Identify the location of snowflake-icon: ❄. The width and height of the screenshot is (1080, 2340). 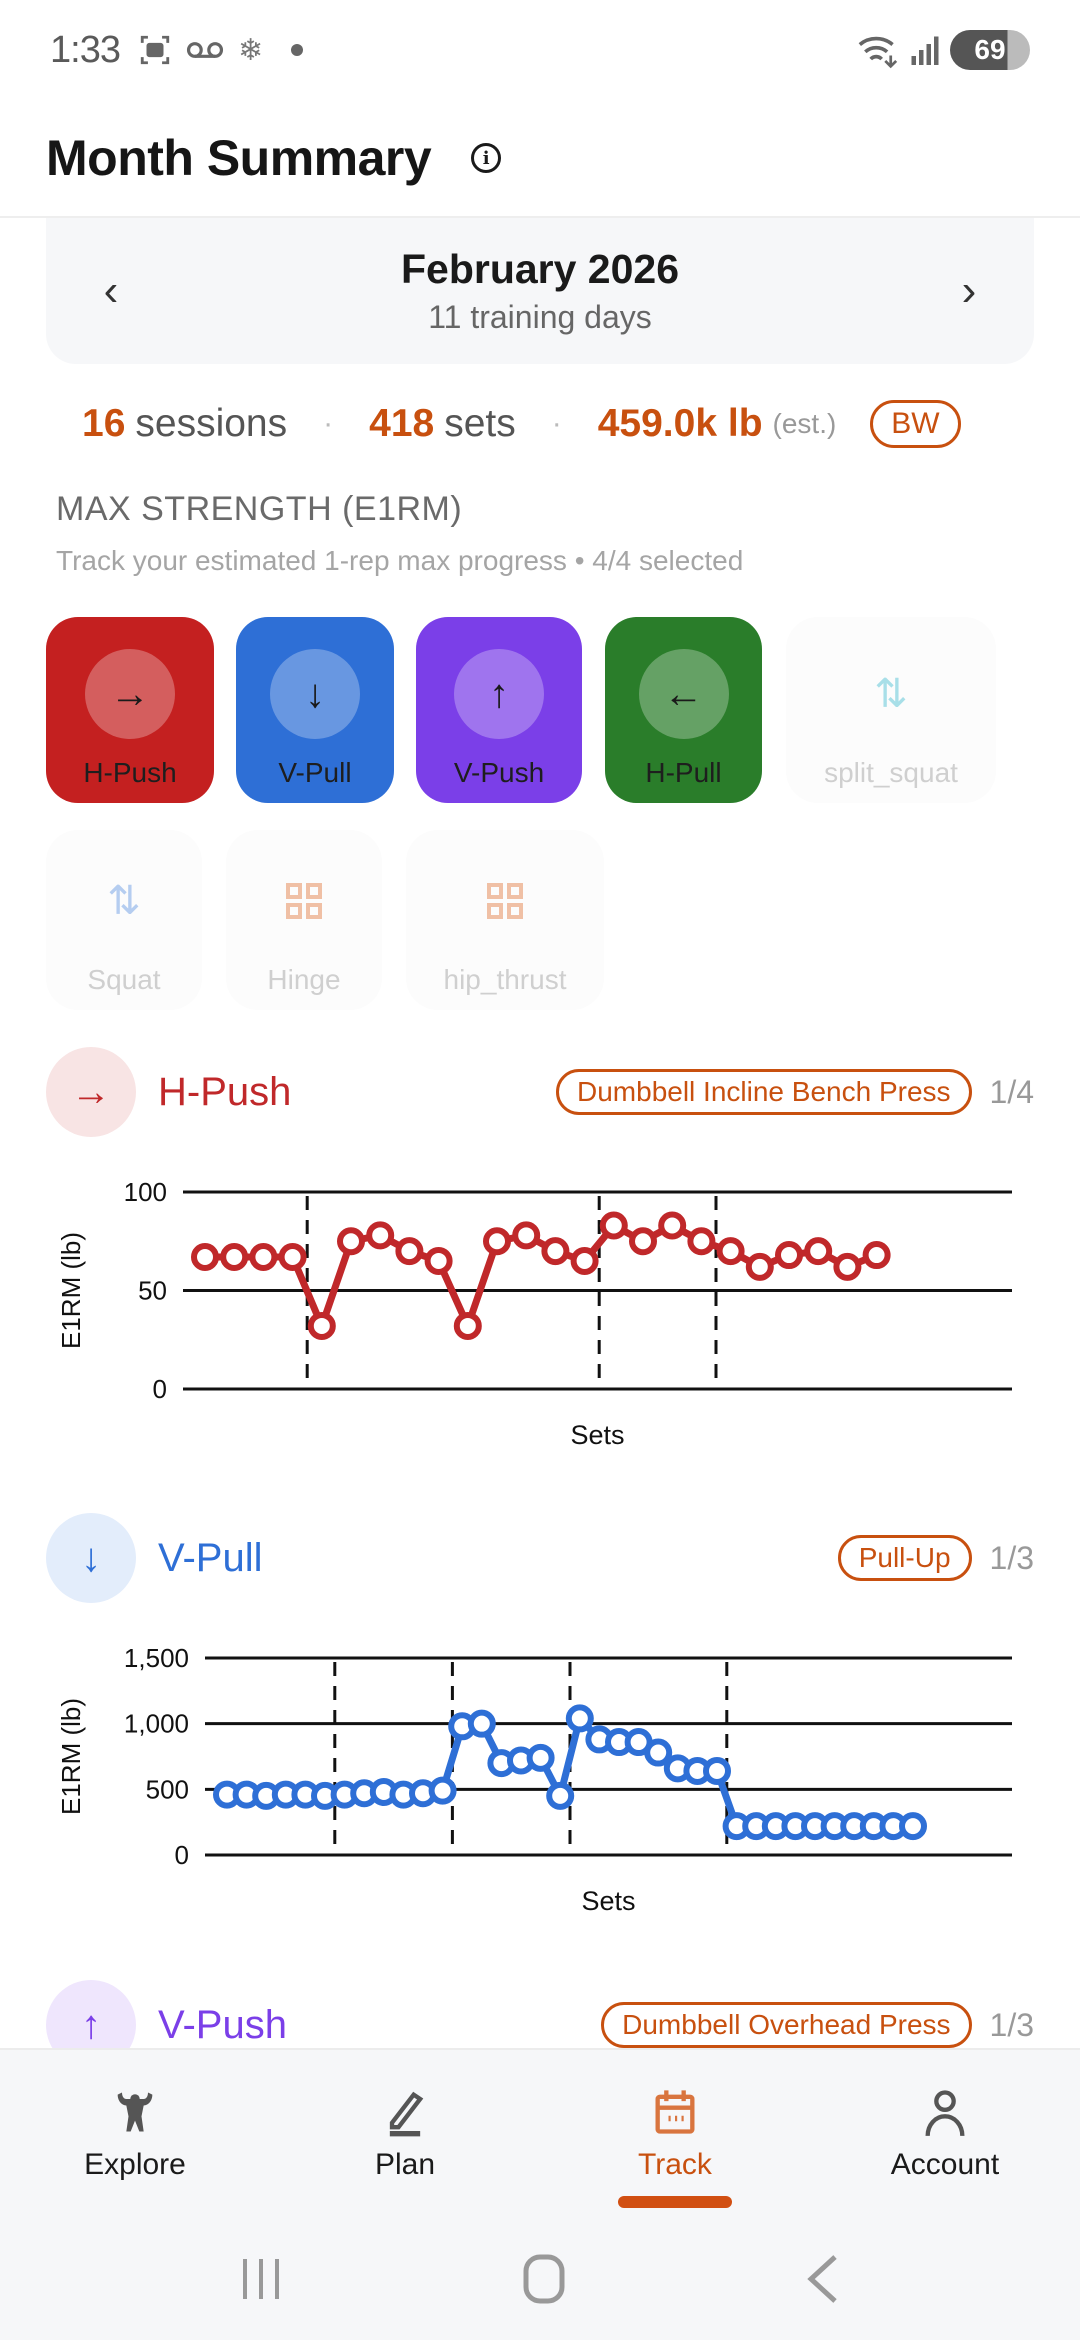
(250, 50).